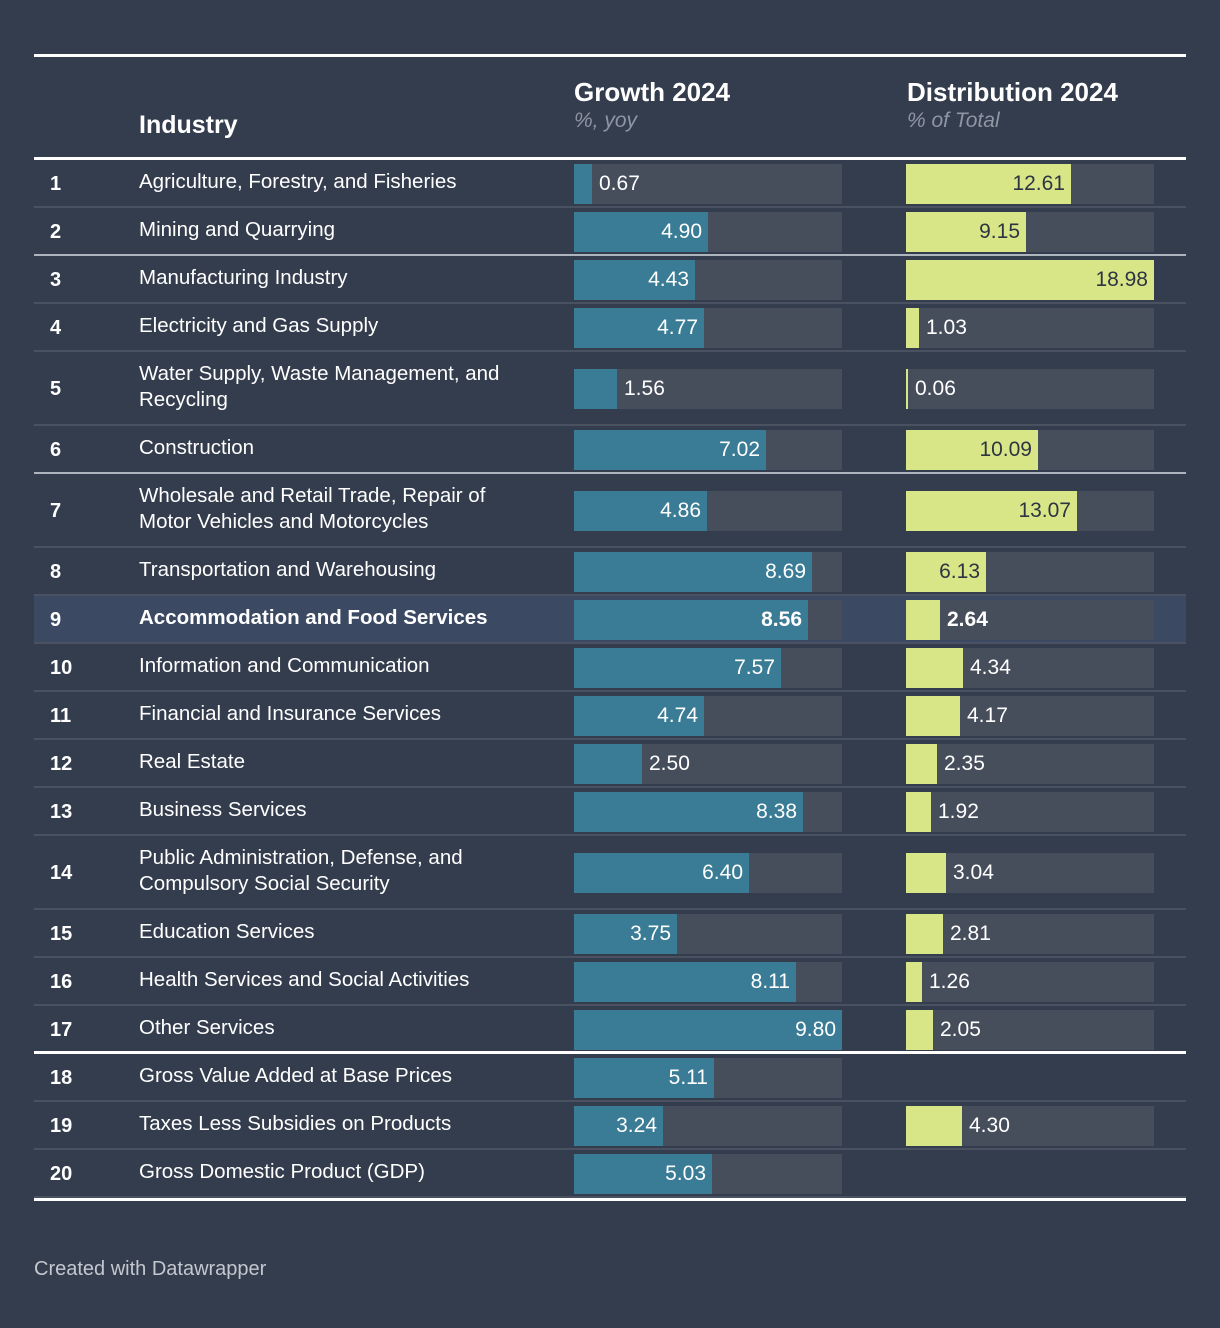 This screenshot has height=1328, width=1220. Describe the element at coordinates (610, 450) in the screenshot. I see `table-row: 6 Construction 7.02 10.09` at that location.